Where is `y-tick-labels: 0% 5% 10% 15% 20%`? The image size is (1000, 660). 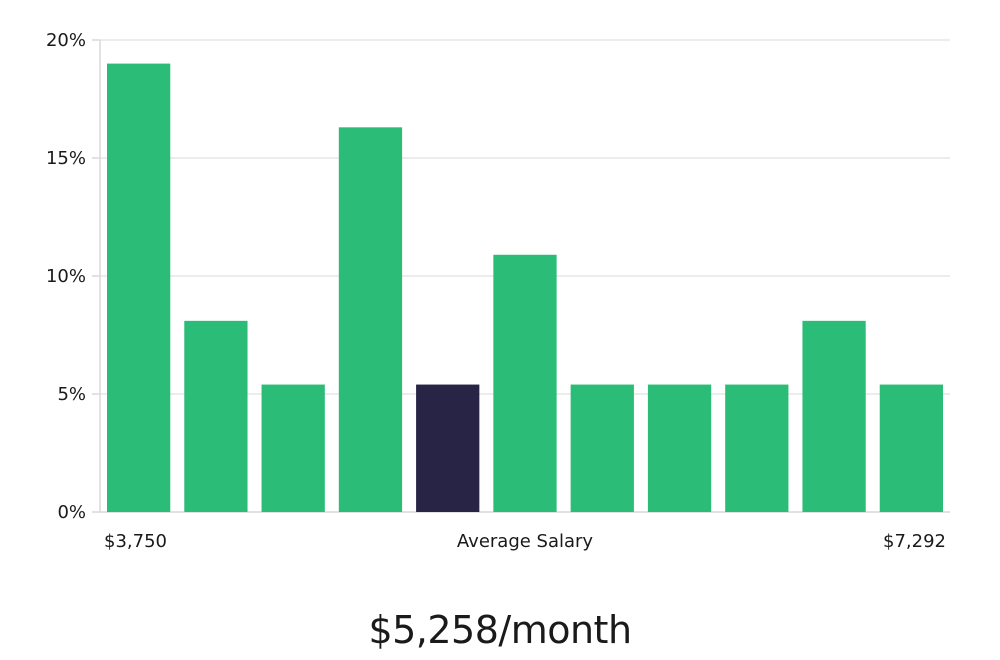 y-tick-labels: 0% 5% 10% 15% 20% is located at coordinates (66, 276).